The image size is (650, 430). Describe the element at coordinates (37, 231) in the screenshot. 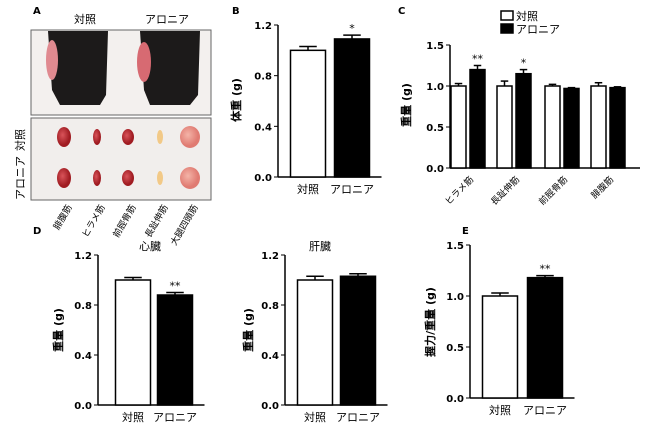

I see `panel-label: D` at that location.